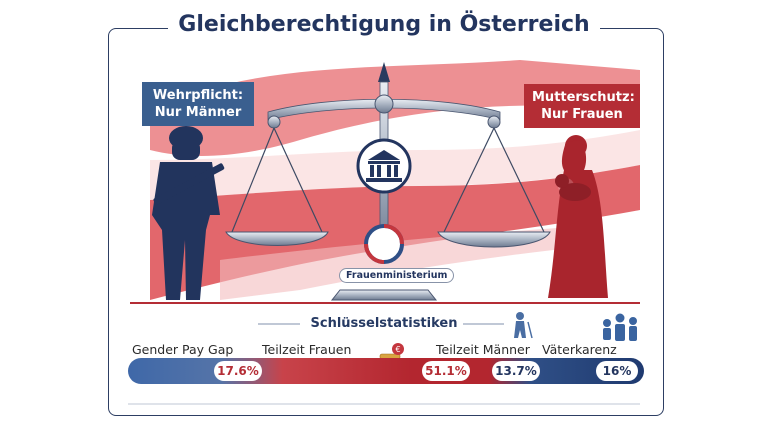 The width and height of the screenshot is (768, 429). Describe the element at coordinates (384, 24) in the screenshot. I see `page-title: Gleichberechtigung in Österreich` at that location.